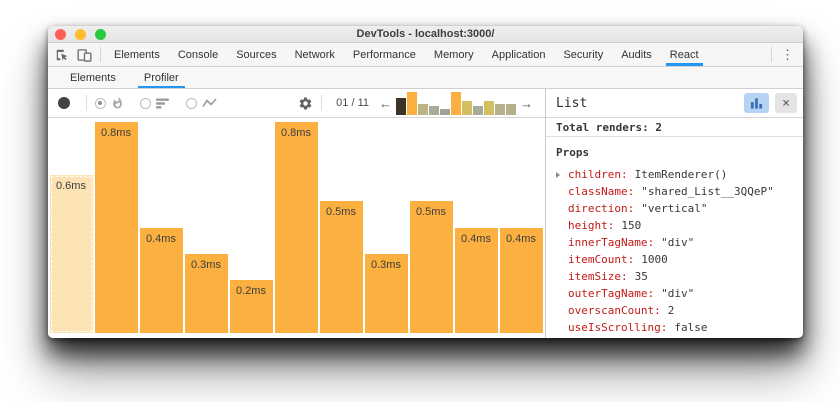 Image resolution: width=840 pixels, height=402 pixels. I want to click on prop-row: className "shared_List__3QQeP", so click(674, 191).